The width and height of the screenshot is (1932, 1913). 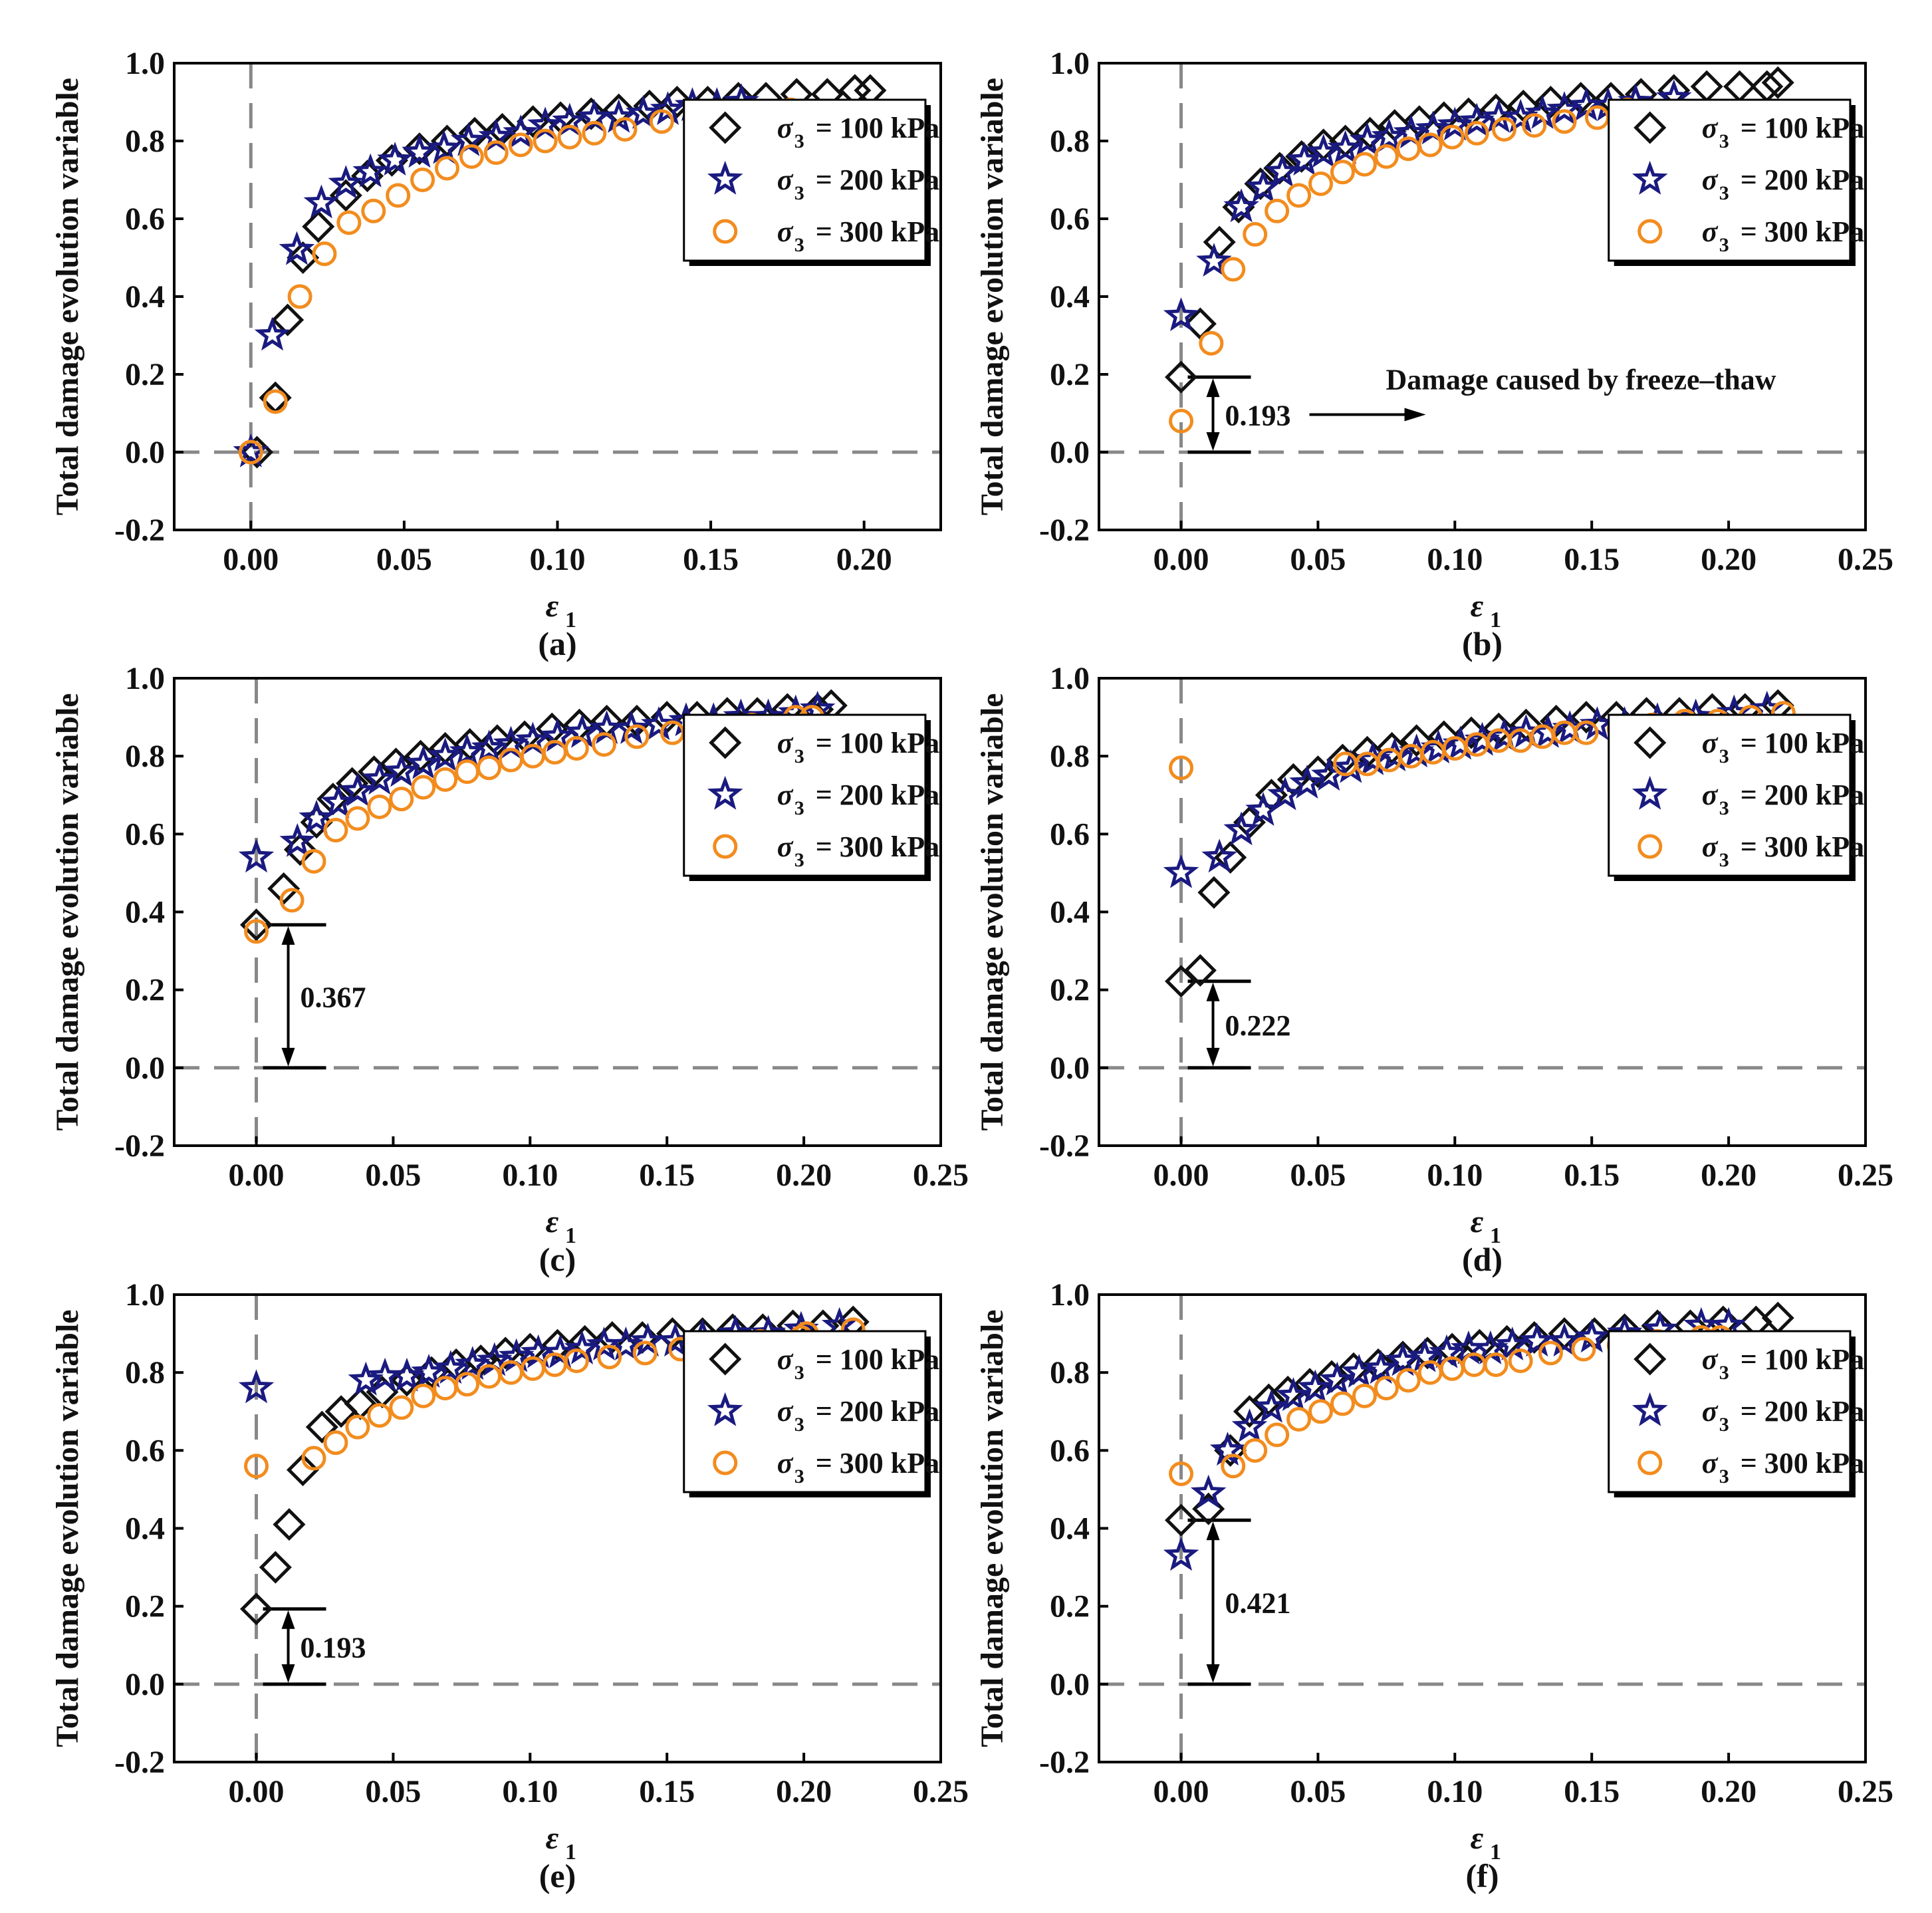 I want to click on x-axis-label: ε, so click(x=552, y=1221).